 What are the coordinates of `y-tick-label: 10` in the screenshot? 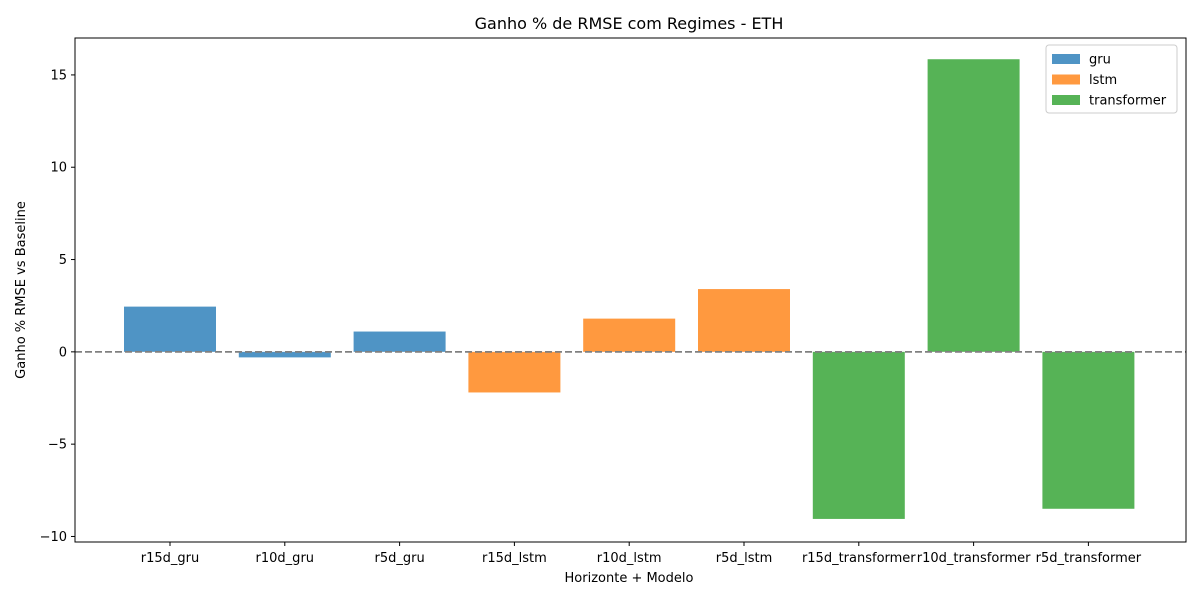 It's located at (58, 168).